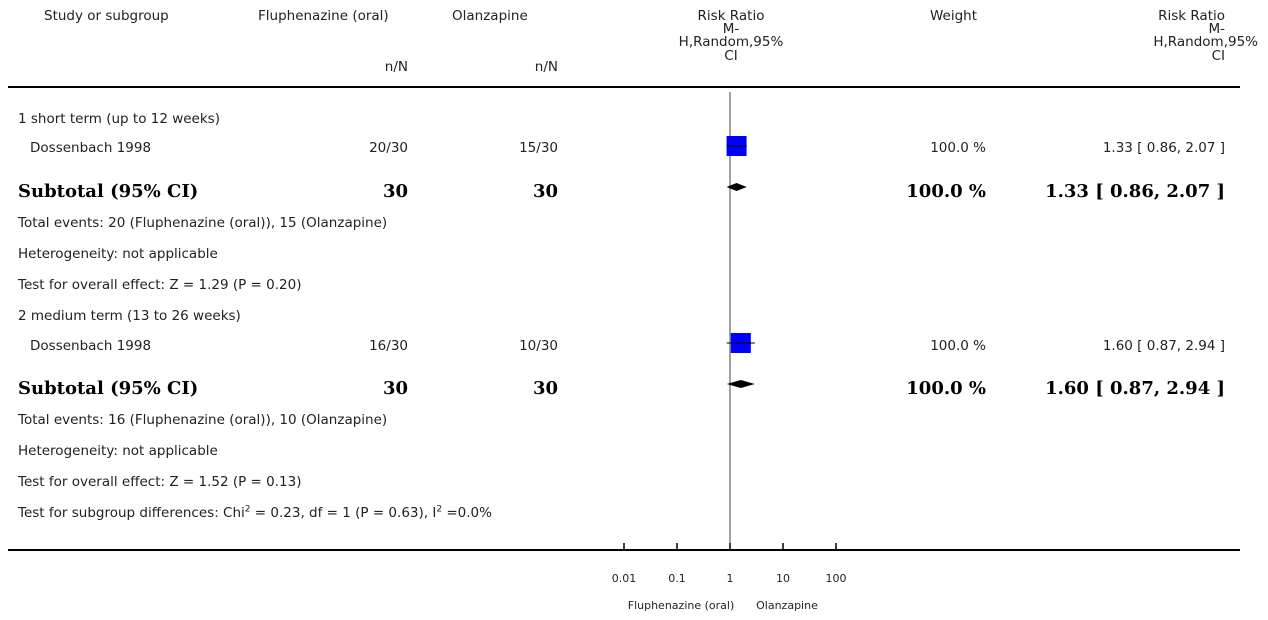 The width and height of the screenshot is (1268, 620). I want to click on study-row-1-n1: 20/30, so click(388, 148).